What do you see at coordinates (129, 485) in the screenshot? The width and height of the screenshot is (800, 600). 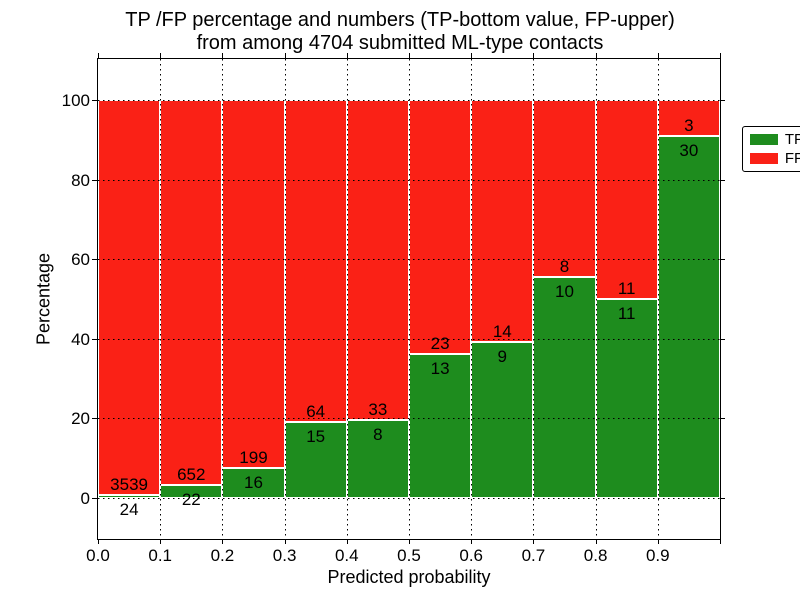 I see `fp-count-label: 3539` at bounding box center [129, 485].